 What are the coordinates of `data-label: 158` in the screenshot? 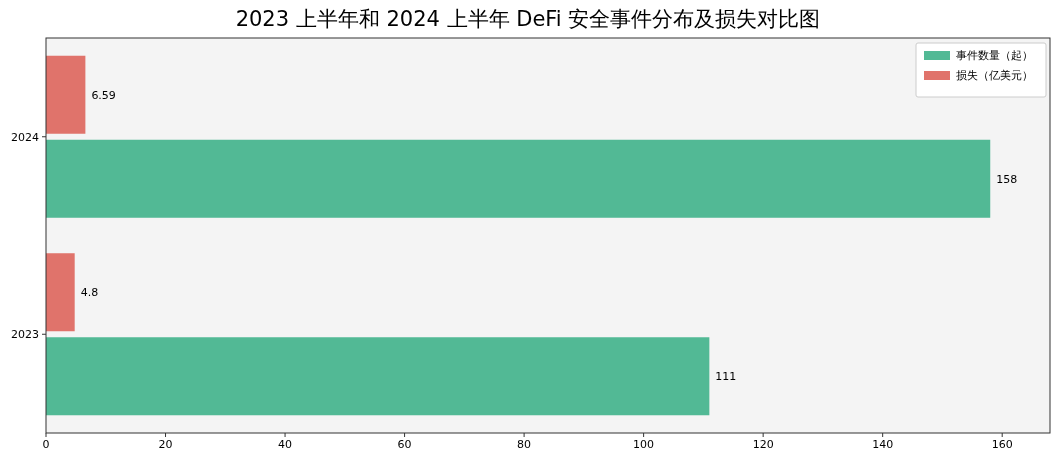 It's located at (1007, 179).